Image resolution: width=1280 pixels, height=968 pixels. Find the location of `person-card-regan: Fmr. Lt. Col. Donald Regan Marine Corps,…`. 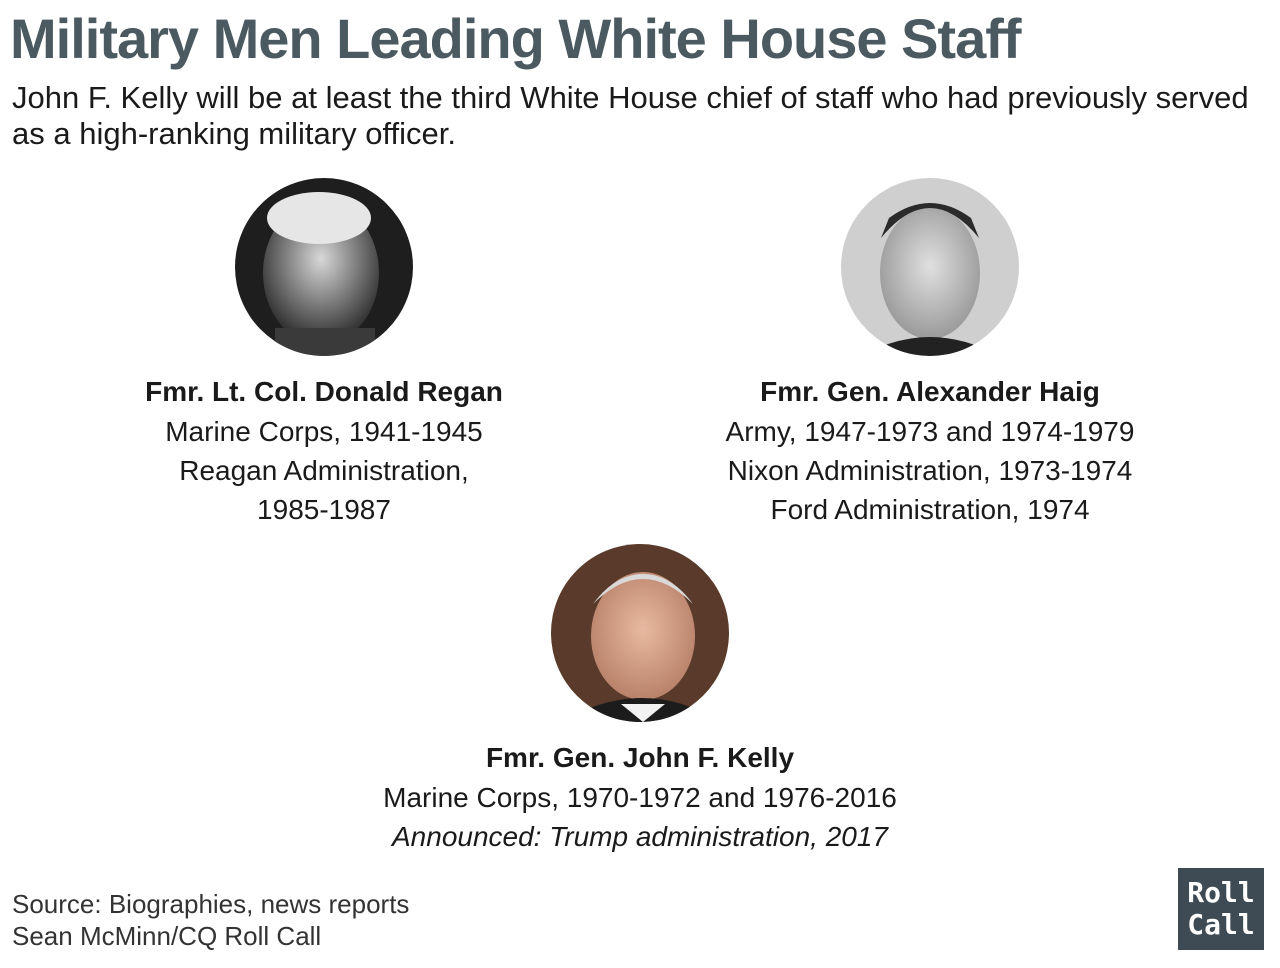

person-card-regan: Fmr. Lt. Col. Donald Regan Marine Corps,… is located at coordinates (324, 353).